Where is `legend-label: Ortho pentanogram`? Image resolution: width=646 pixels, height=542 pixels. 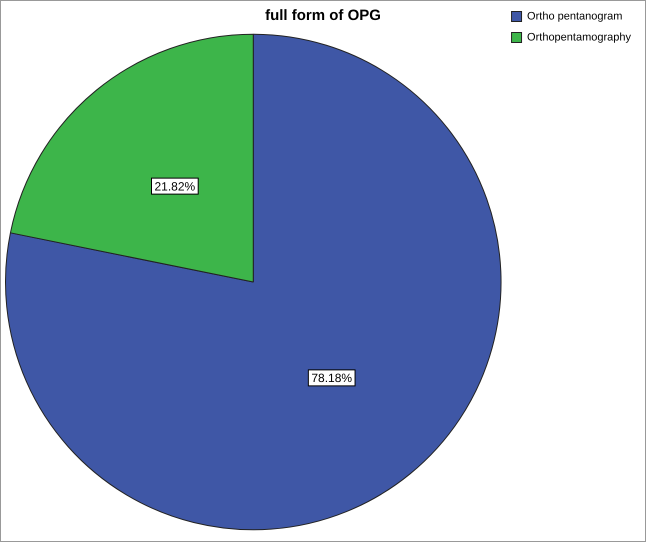 legend-label: Ortho pentanogram is located at coordinates (574, 16).